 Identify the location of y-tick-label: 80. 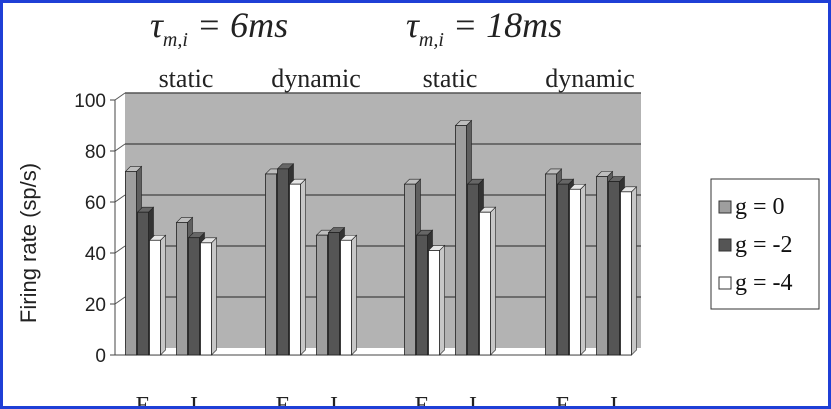
(95, 152).